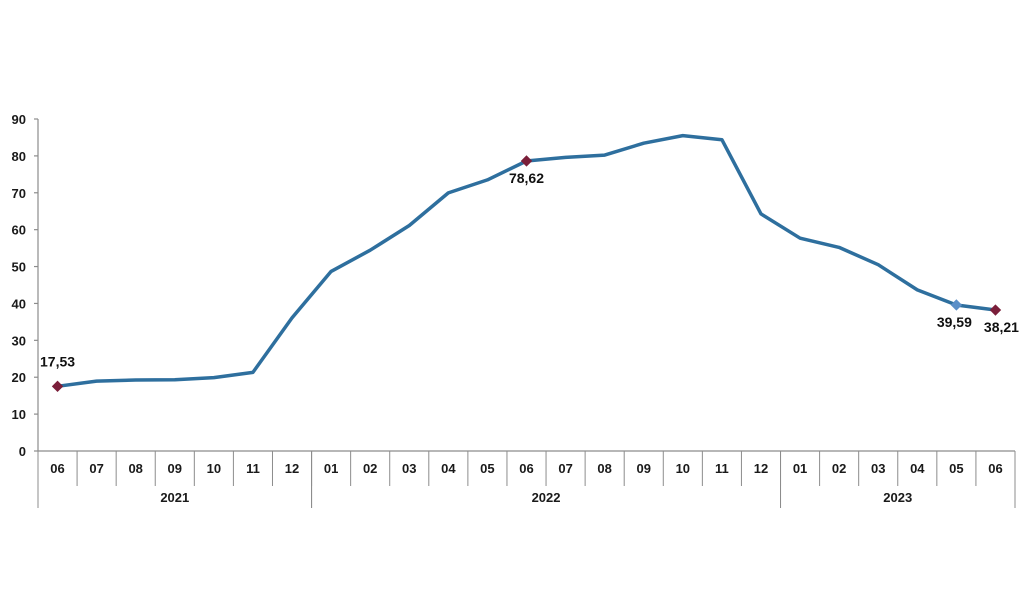  I want to click on y-tick-label: 20, so click(19, 377).